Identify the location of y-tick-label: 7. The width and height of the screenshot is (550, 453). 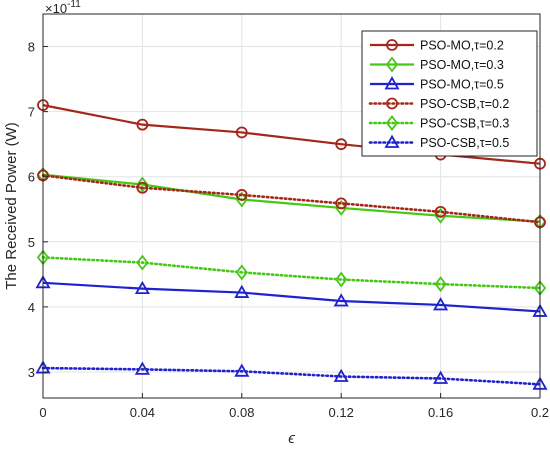
(31, 112).